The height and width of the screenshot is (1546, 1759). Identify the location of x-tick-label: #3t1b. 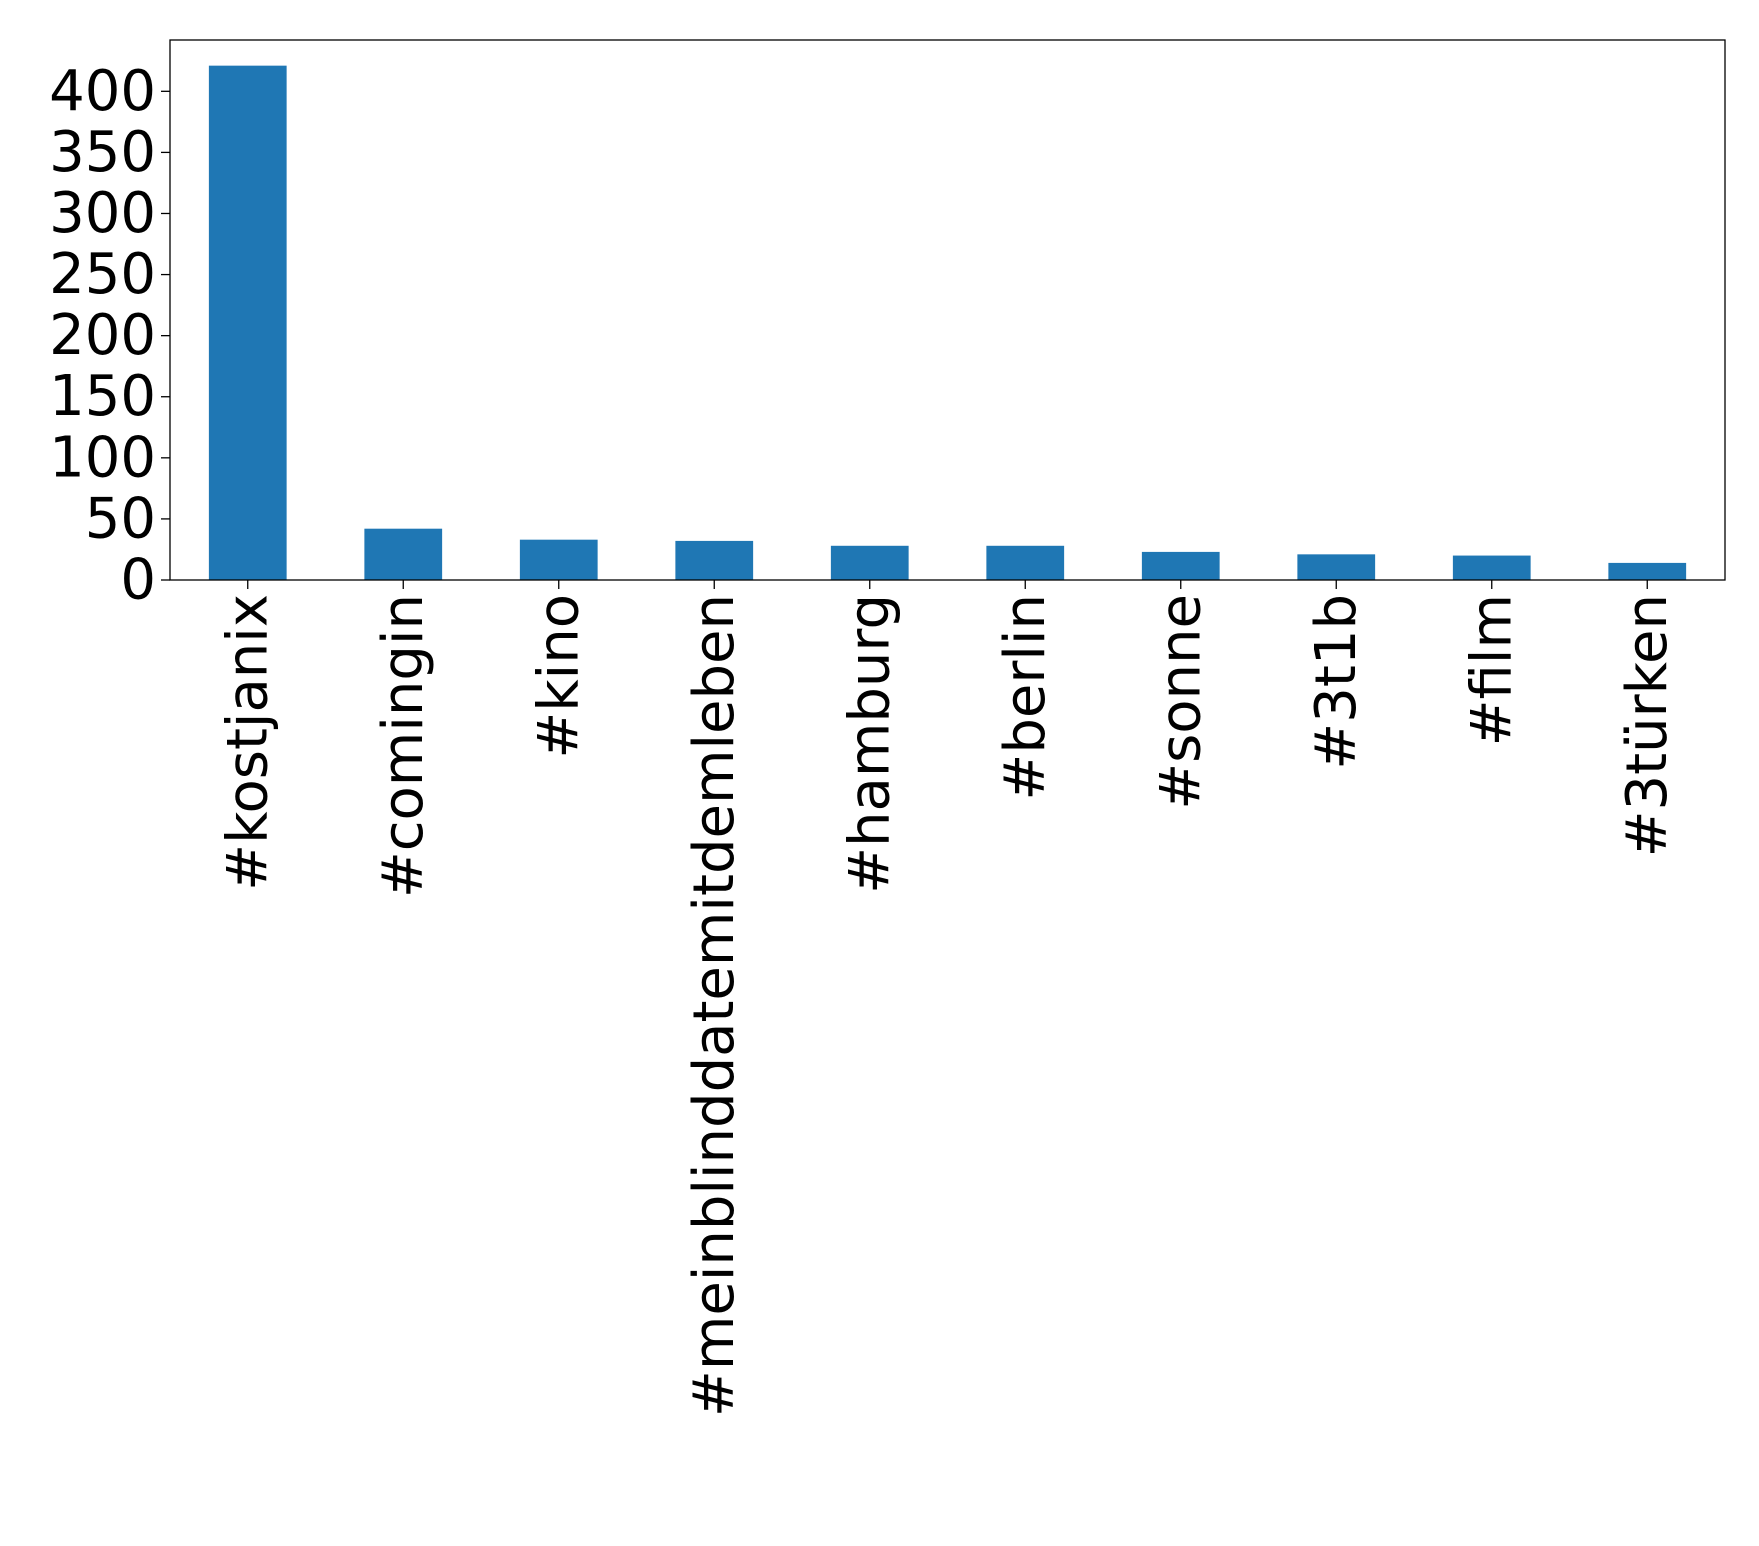
(1336, 682).